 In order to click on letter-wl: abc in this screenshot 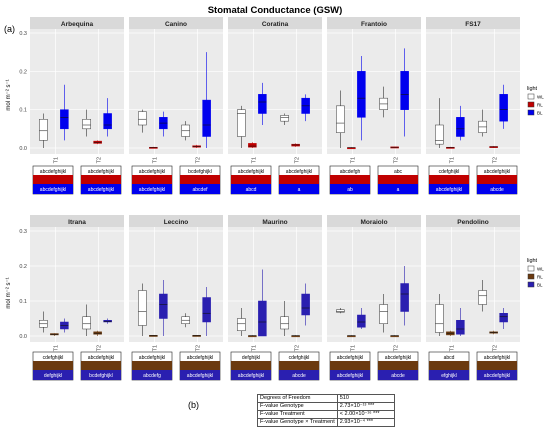, I will do `click(398, 172)`.